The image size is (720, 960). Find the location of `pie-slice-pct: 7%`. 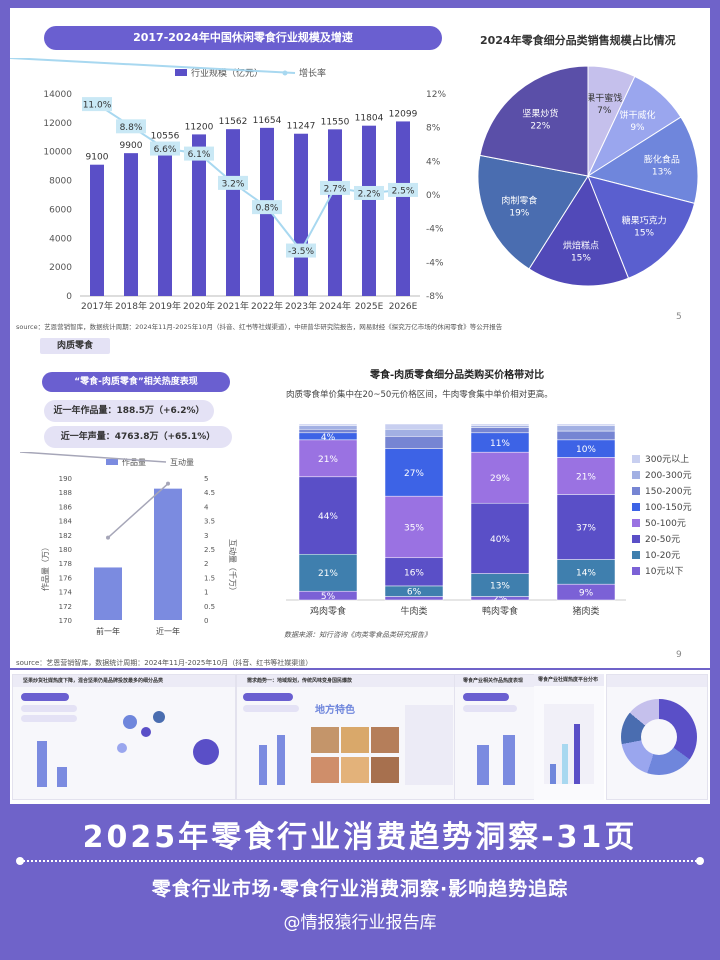

pie-slice-pct: 7% is located at coordinates (604, 111).